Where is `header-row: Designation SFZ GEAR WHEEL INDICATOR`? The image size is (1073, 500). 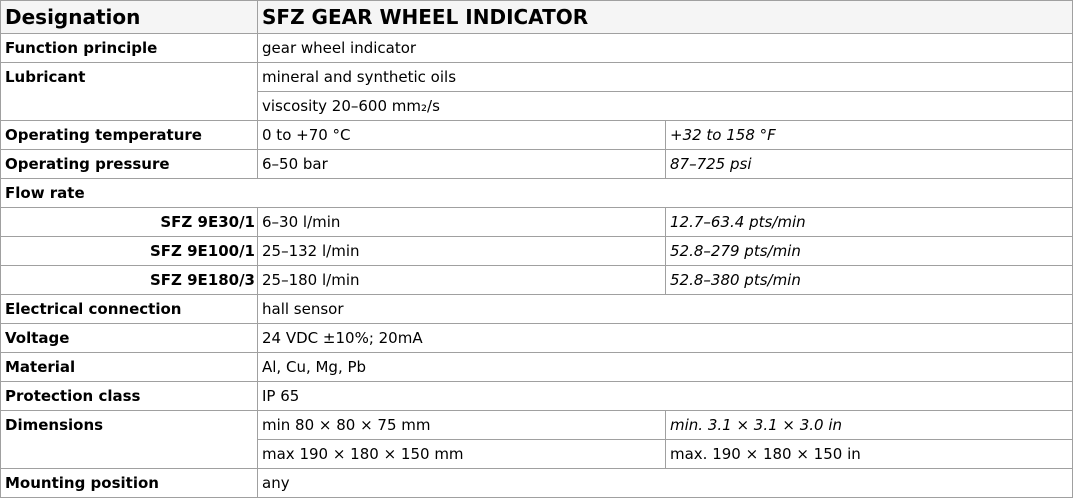
header-row: Designation SFZ GEAR WHEEL INDICATOR is located at coordinates (536, 17).